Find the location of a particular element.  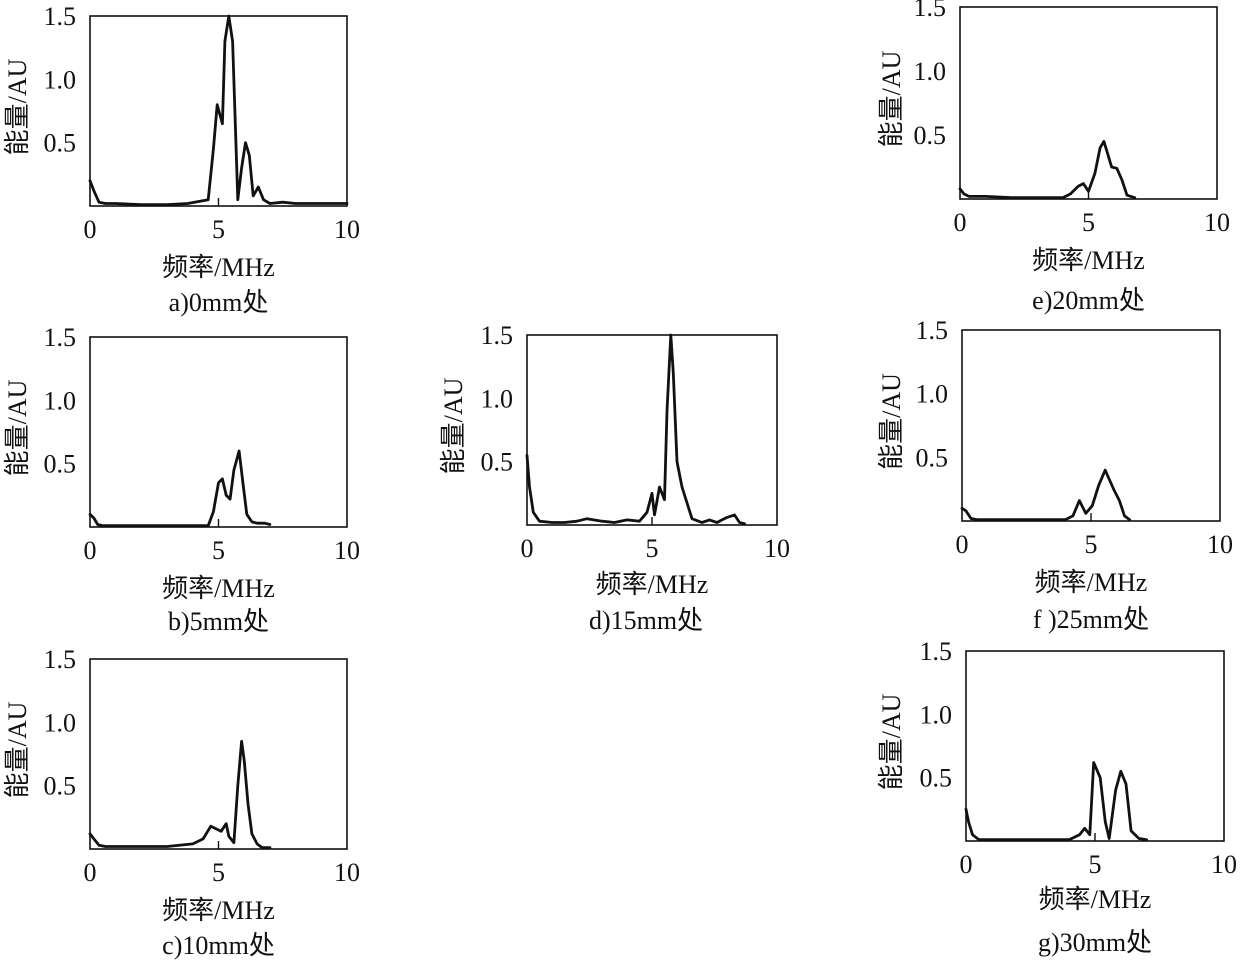

panel-g: 0.5 1.0 1.5 0 5 10 频率/MHz 能量/AU g)30mm处 is located at coordinates (1057, 797).